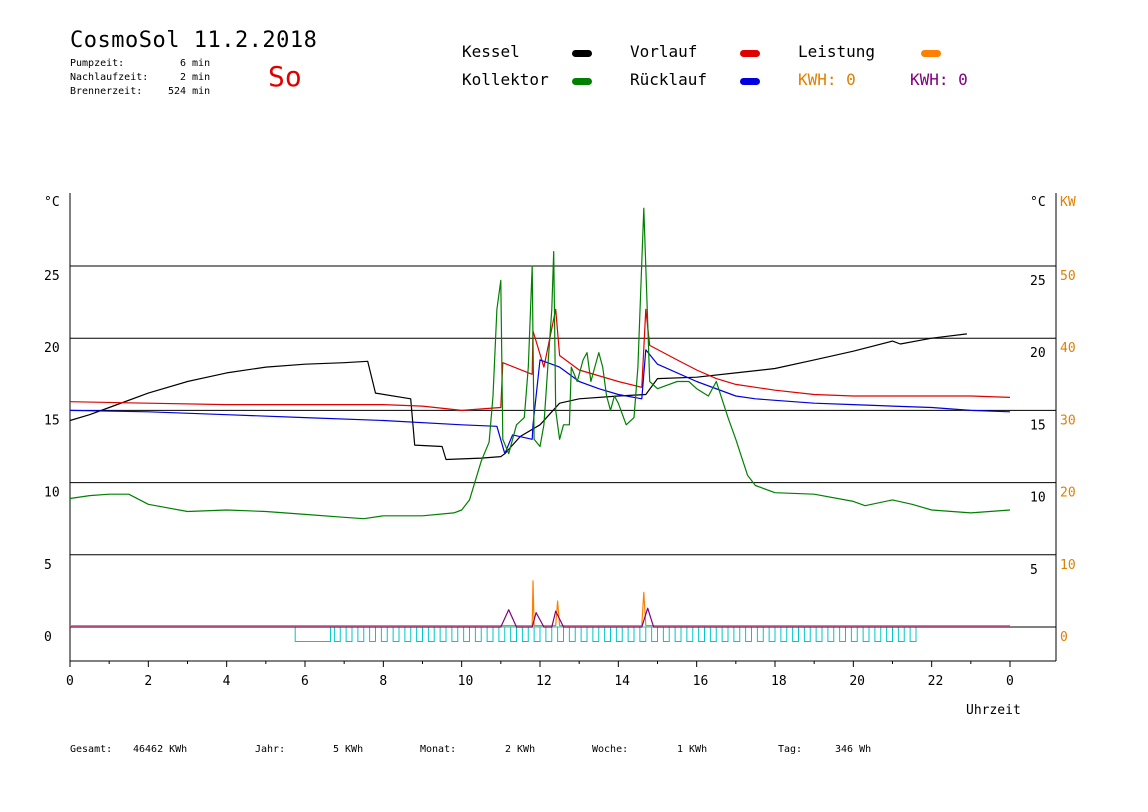 Image resolution: width=1148 pixels, height=812 pixels. What do you see at coordinates (692, 749) in the screenshot?
I see `footer-woche-value: 1 KWh` at bounding box center [692, 749].